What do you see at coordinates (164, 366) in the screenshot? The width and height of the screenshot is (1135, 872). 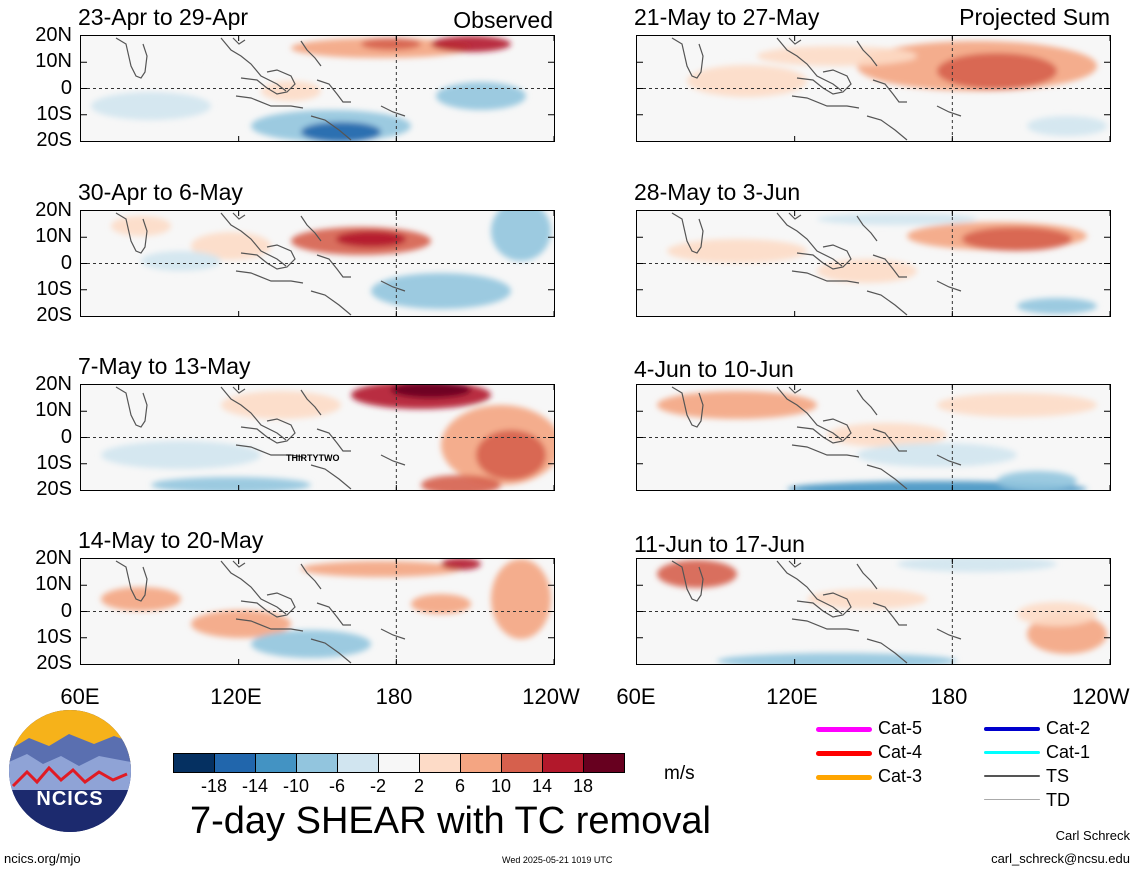 I see `panel-title: 7-May to 13-May` at bounding box center [164, 366].